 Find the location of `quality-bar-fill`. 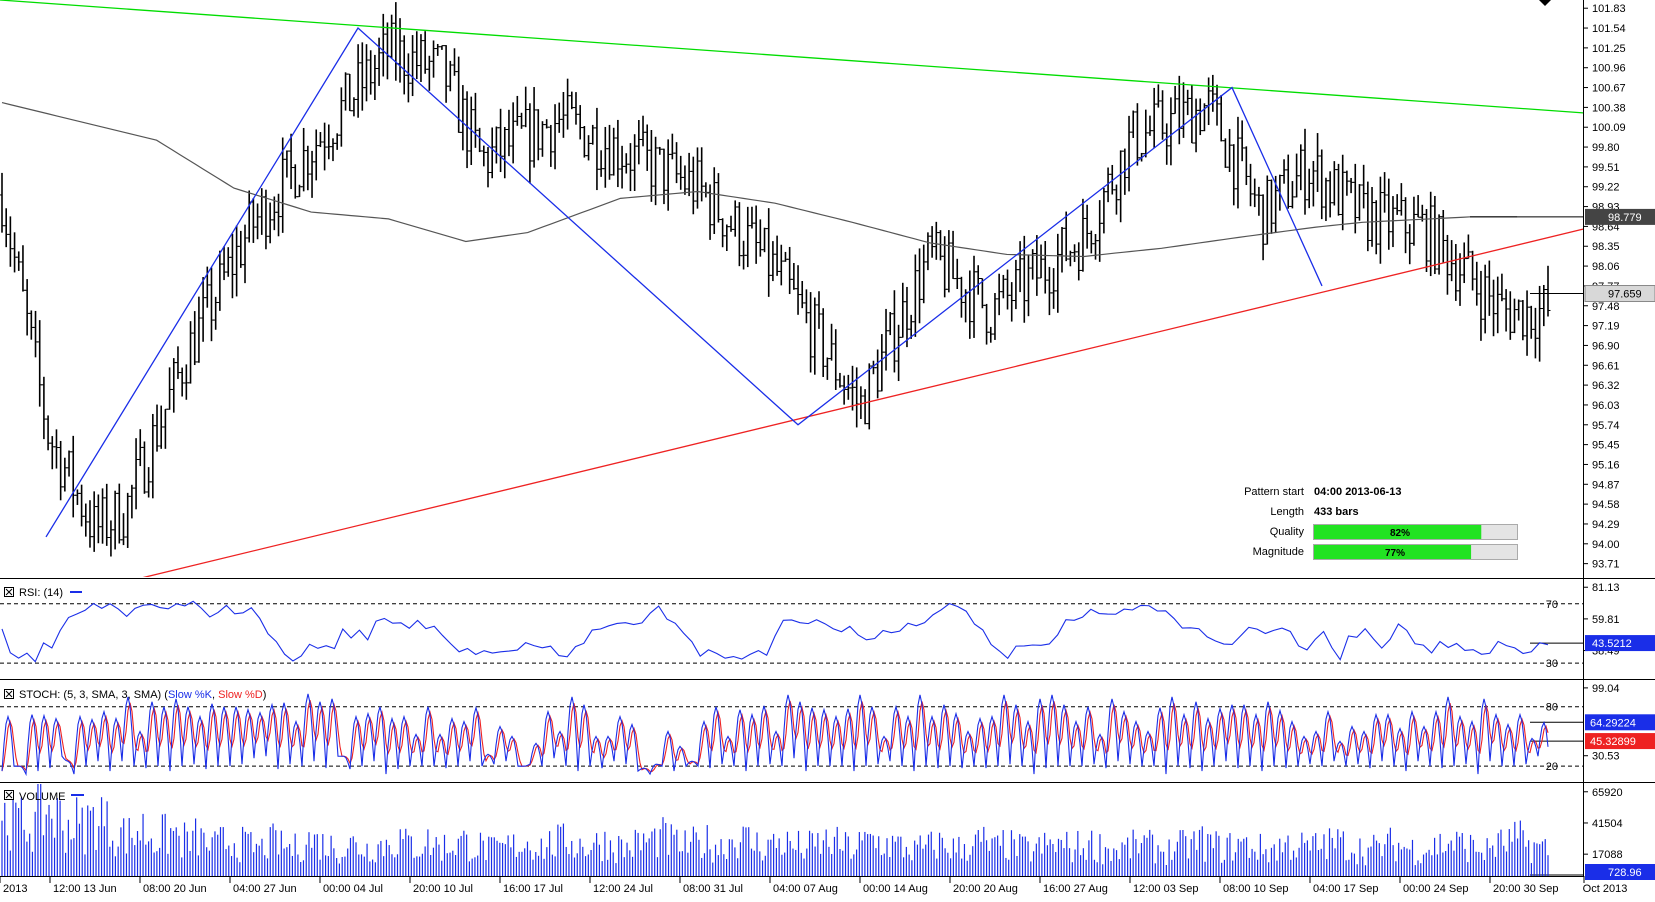

quality-bar-fill is located at coordinates (1398, 532).